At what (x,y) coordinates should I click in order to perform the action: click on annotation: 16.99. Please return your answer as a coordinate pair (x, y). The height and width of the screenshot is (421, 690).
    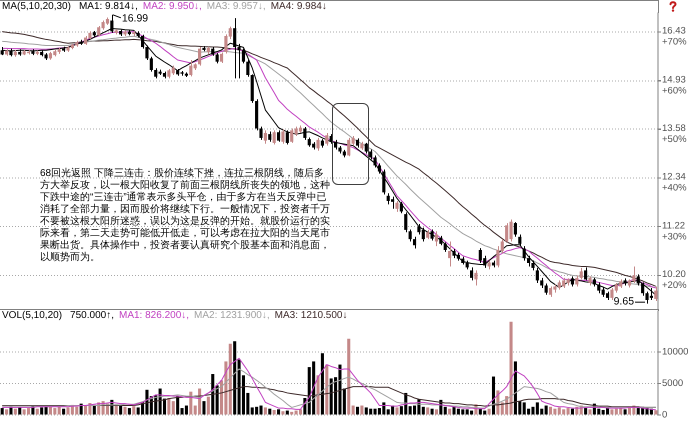
    Looking at the image, I should click on (135, 18).